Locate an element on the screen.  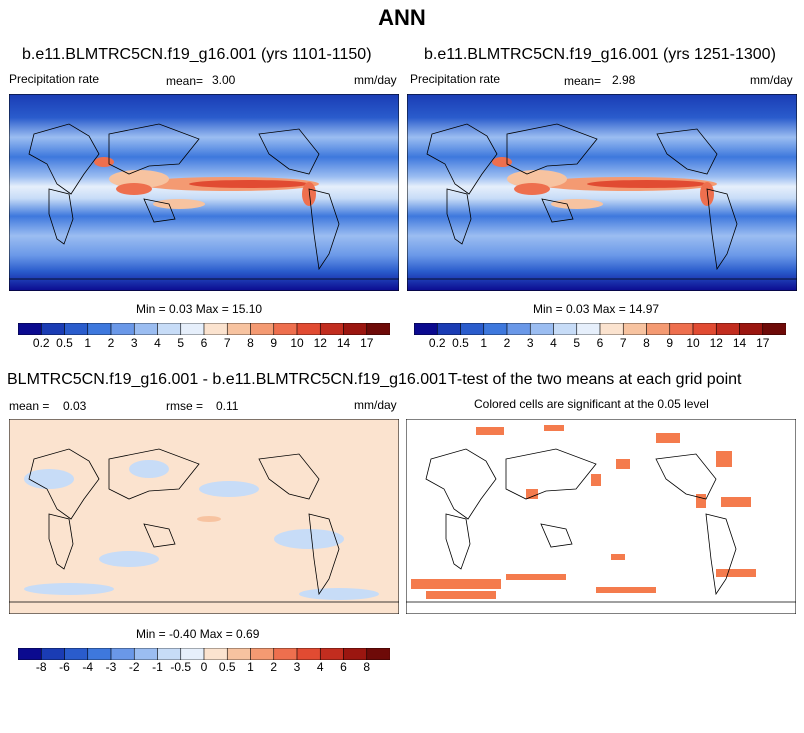
difference-colorbar-tick-label: -8 is located at coordinates (41, 667).